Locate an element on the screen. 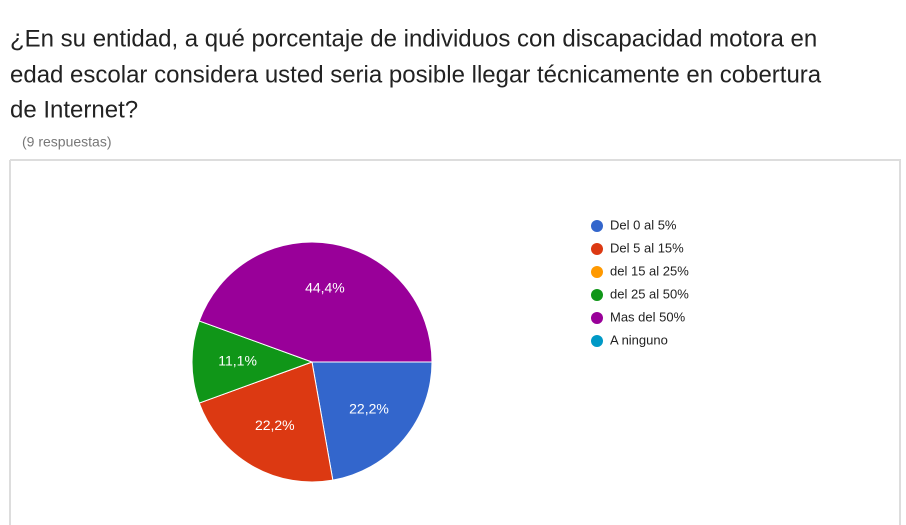  slice-label: 11,1% is located at coordinates (237, 361).